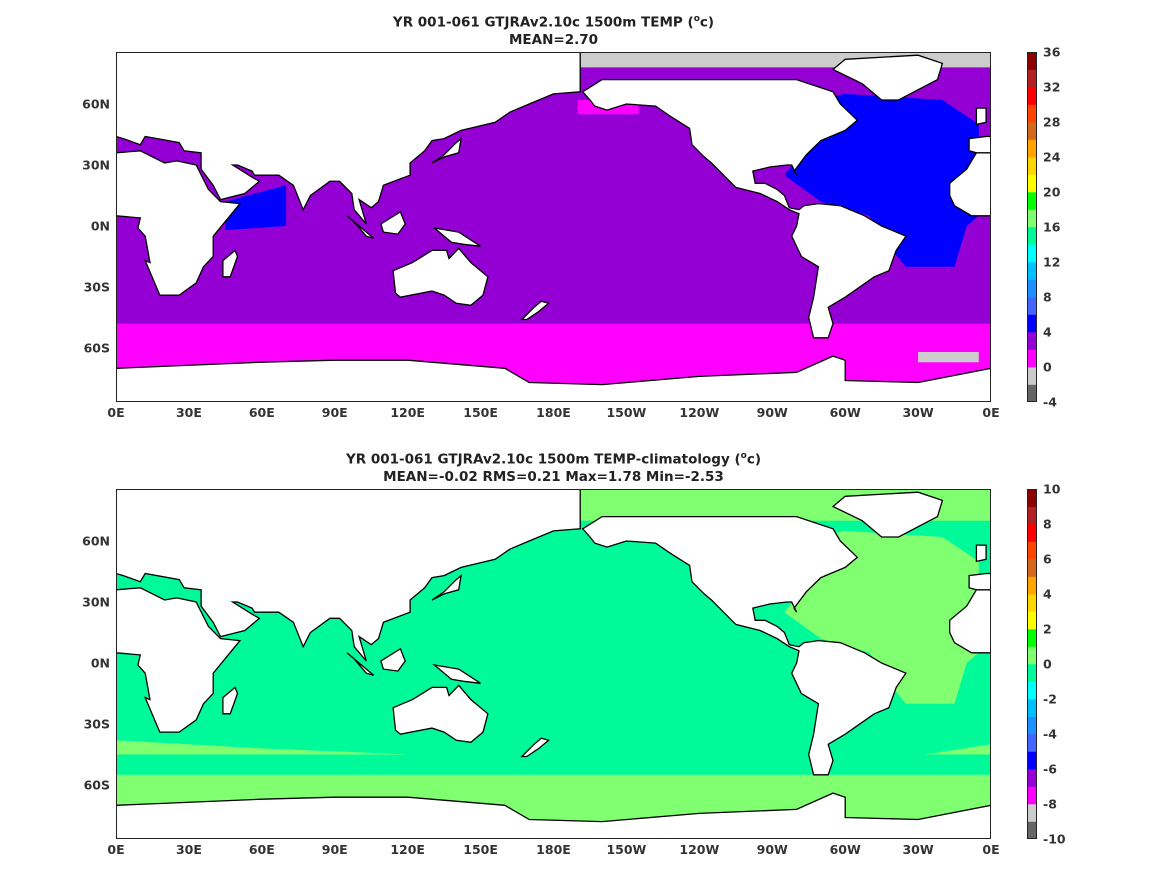  What do you see at coordinates (1047, 629) in the screenshot?
I see `colorbar-tick-label: 2` at bounding box center [1047, 629].